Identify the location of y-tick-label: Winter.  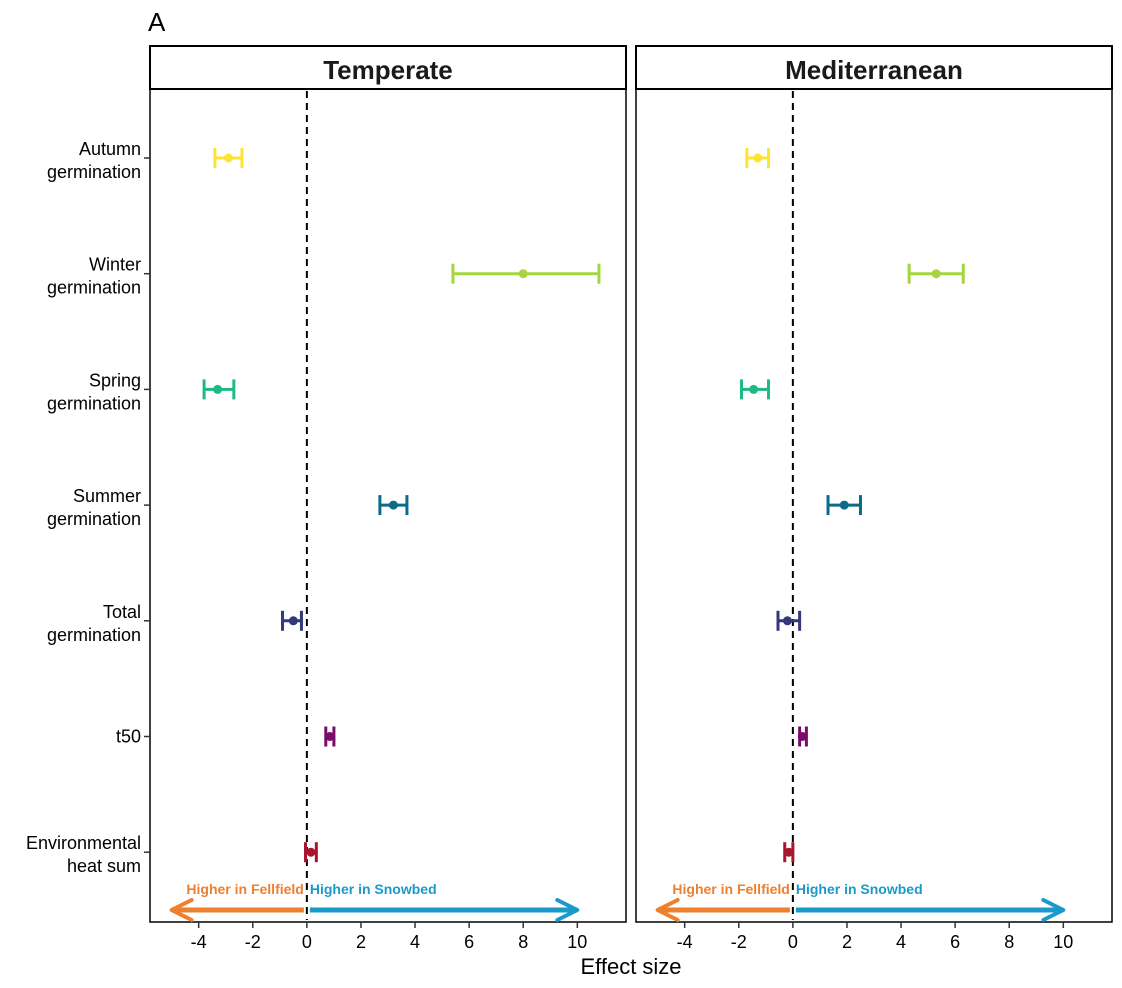
(115, 265).